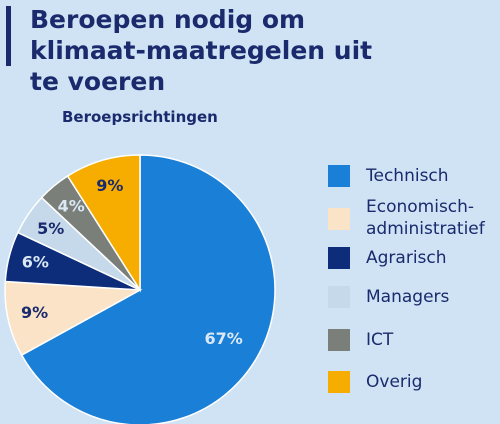  What do you see at coordinates (224, 338) in the screenshot?
I see `value-label: 67%` at bounding box center [224, 338].